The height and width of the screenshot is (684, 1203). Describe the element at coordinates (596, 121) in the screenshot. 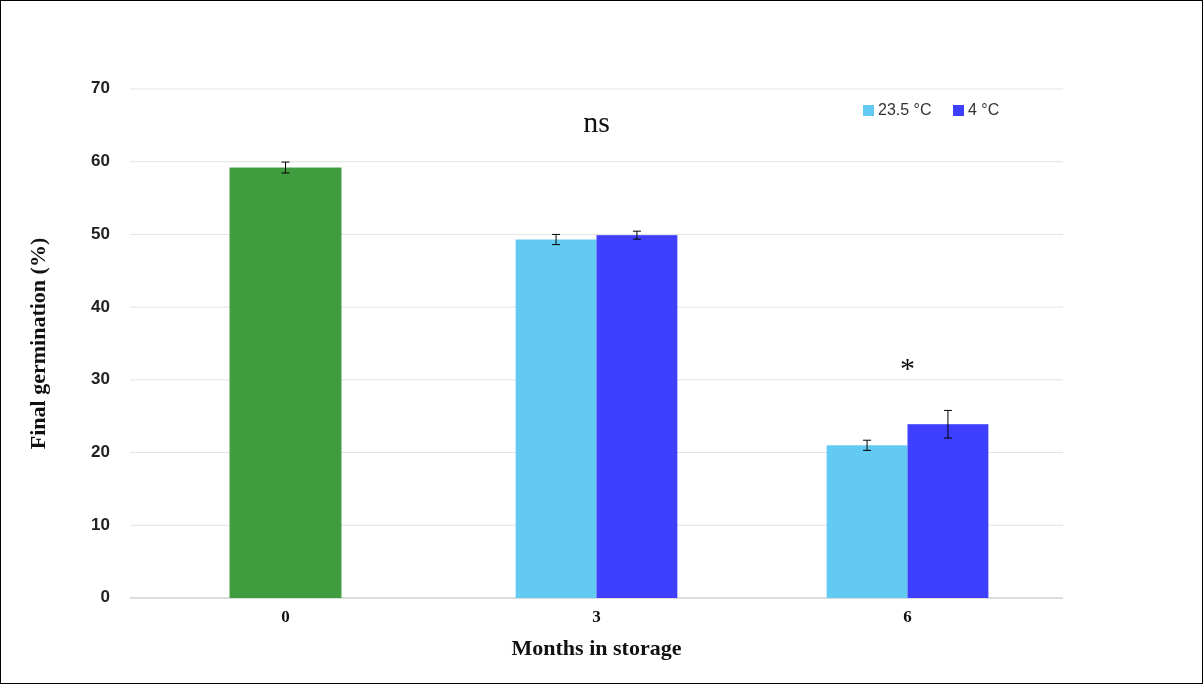

I see `annotation: ns` at that location.